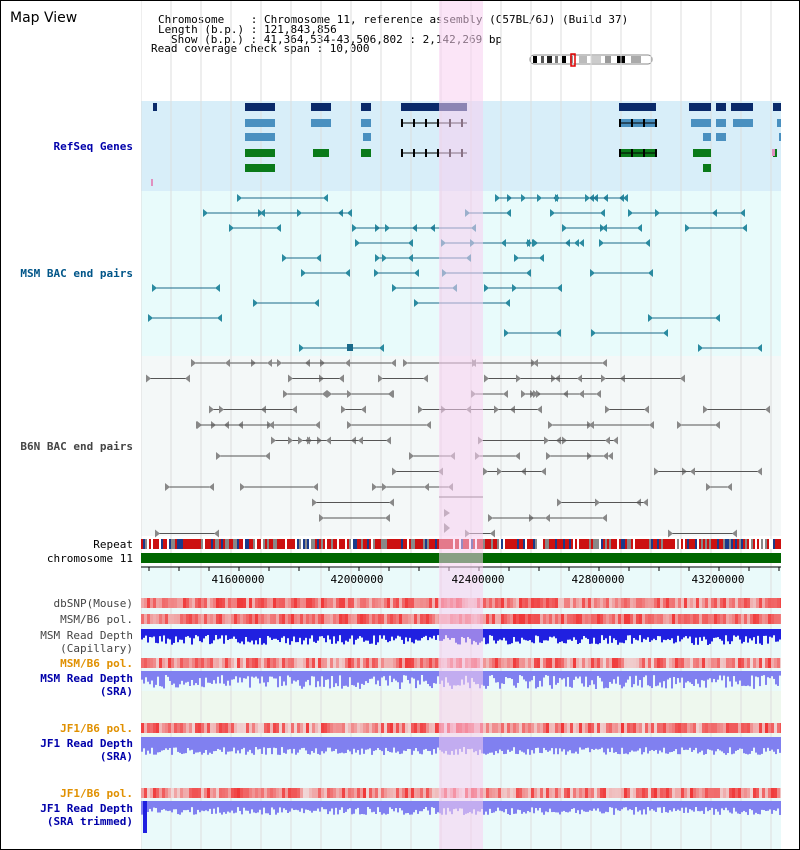 Image resolution: width=800 pixels, height=850 pixels. I want to click on msm-b6-pol-label: MSM/B6 pol., so click(96, 619).